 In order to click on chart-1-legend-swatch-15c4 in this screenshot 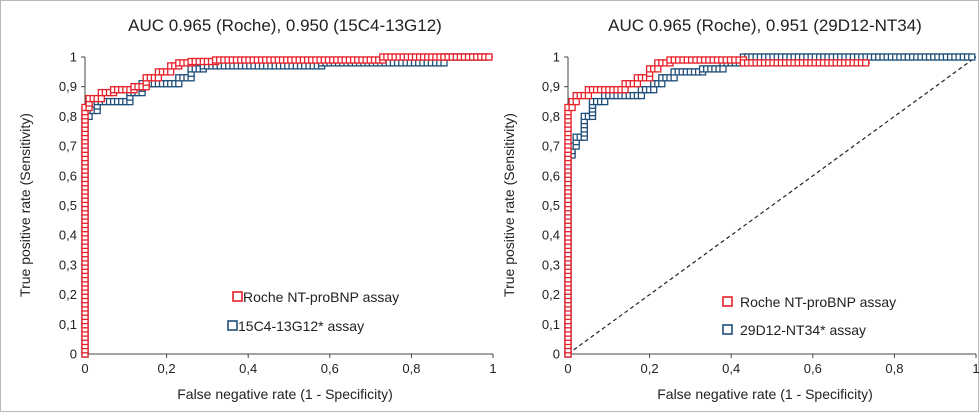, I will do `click(232, 325)`.